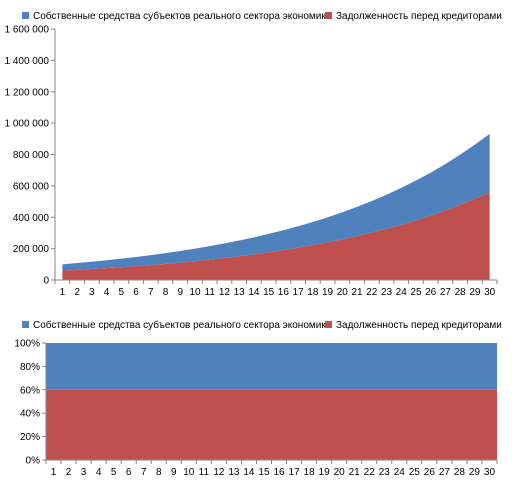 This screenshot has width=514, height=491. What do you see at coordinates (27, 61) in the screenshot?
I see `y-tick-label: 1 400 000` at bounding box center [27, 61].